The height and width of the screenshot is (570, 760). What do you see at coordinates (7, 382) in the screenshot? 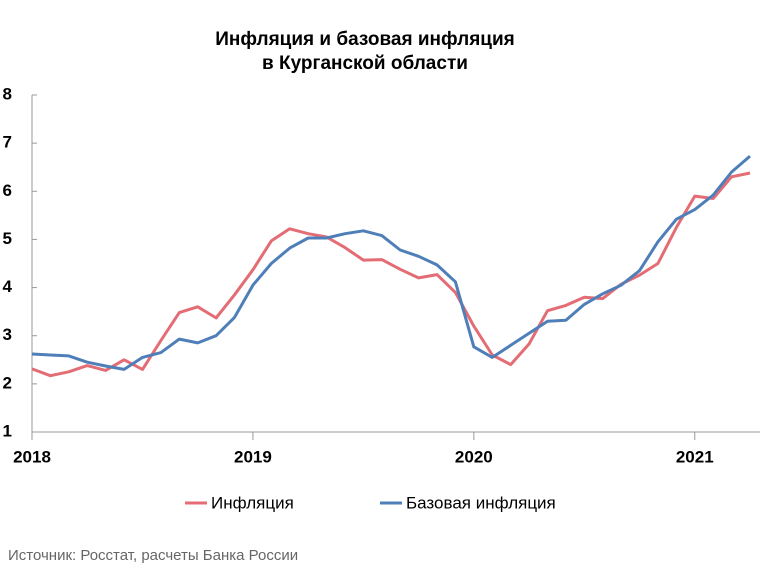
I see `y-tick-label: 2` at bounding box center [7, 382].